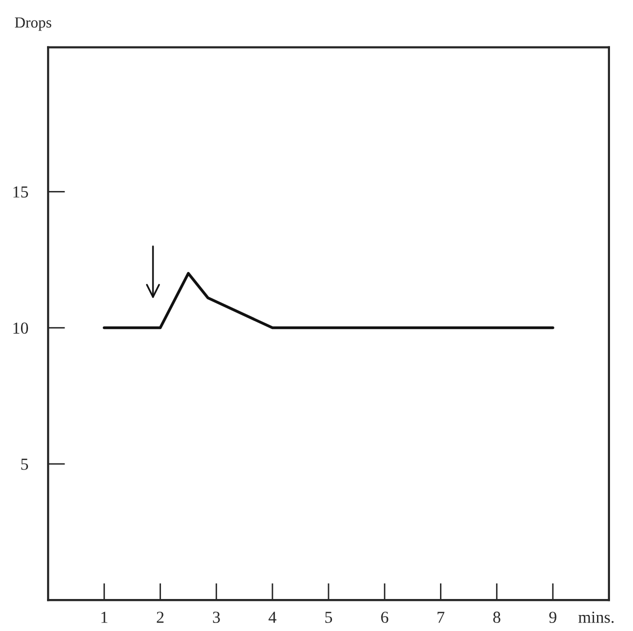 The width and height of the screenshot is (633, 631). I want to click on y-tick-label: 5, so click(24, 464).